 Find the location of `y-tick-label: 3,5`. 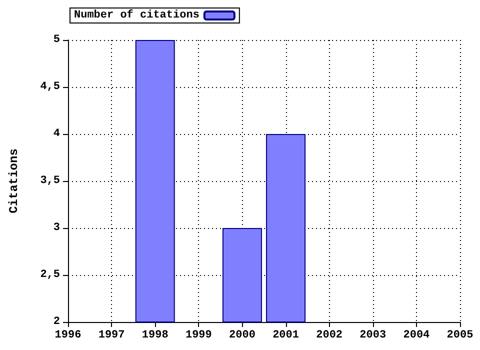

y-tick-label: 3,5 is located at coordinates (50, 181).